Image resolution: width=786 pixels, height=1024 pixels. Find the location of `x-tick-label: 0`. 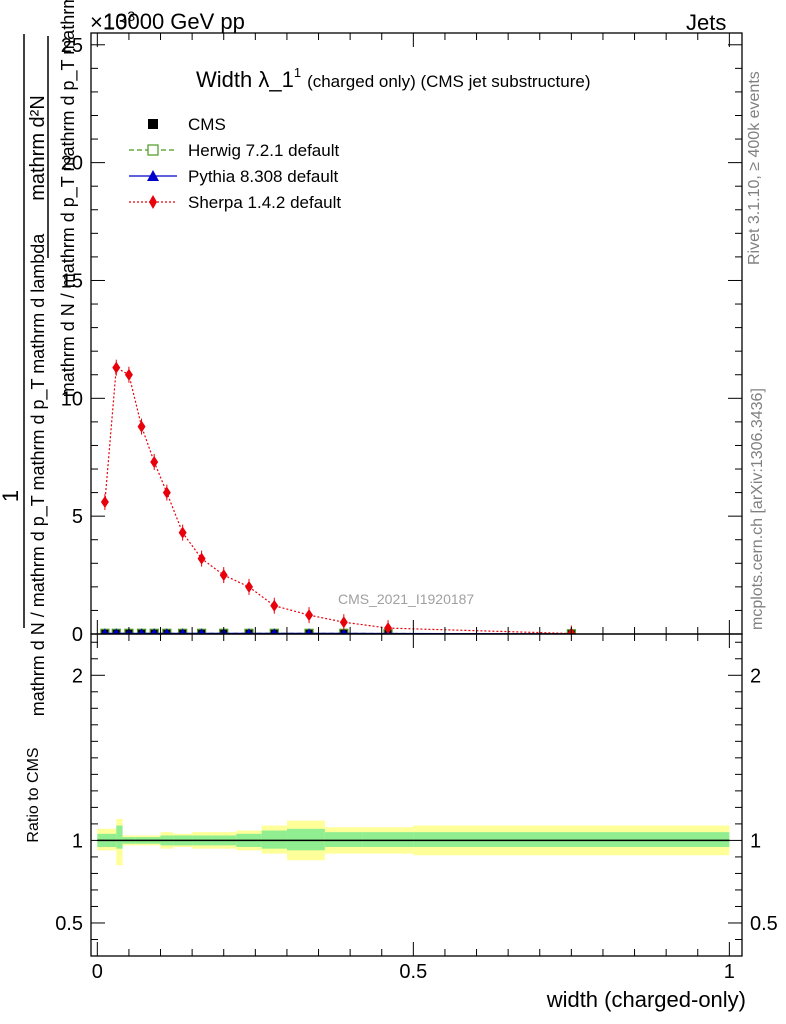

x-tick-label: 0 is located at coordinates (97, 972).